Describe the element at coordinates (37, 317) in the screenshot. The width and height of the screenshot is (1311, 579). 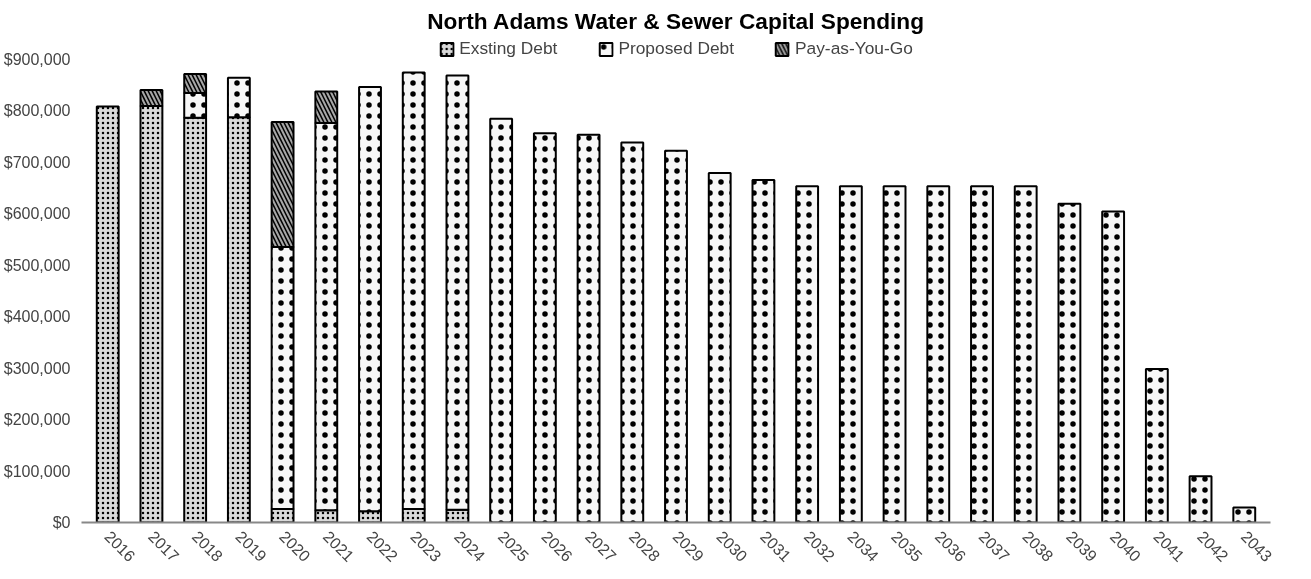
I see `y-tick-label: $400,000` at that location.